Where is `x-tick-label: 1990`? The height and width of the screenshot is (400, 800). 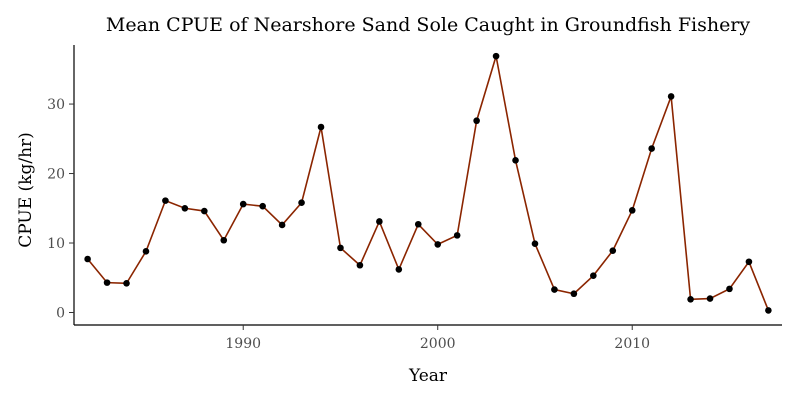 x-tick-label: 1990 is located at coordinates (243, 344).